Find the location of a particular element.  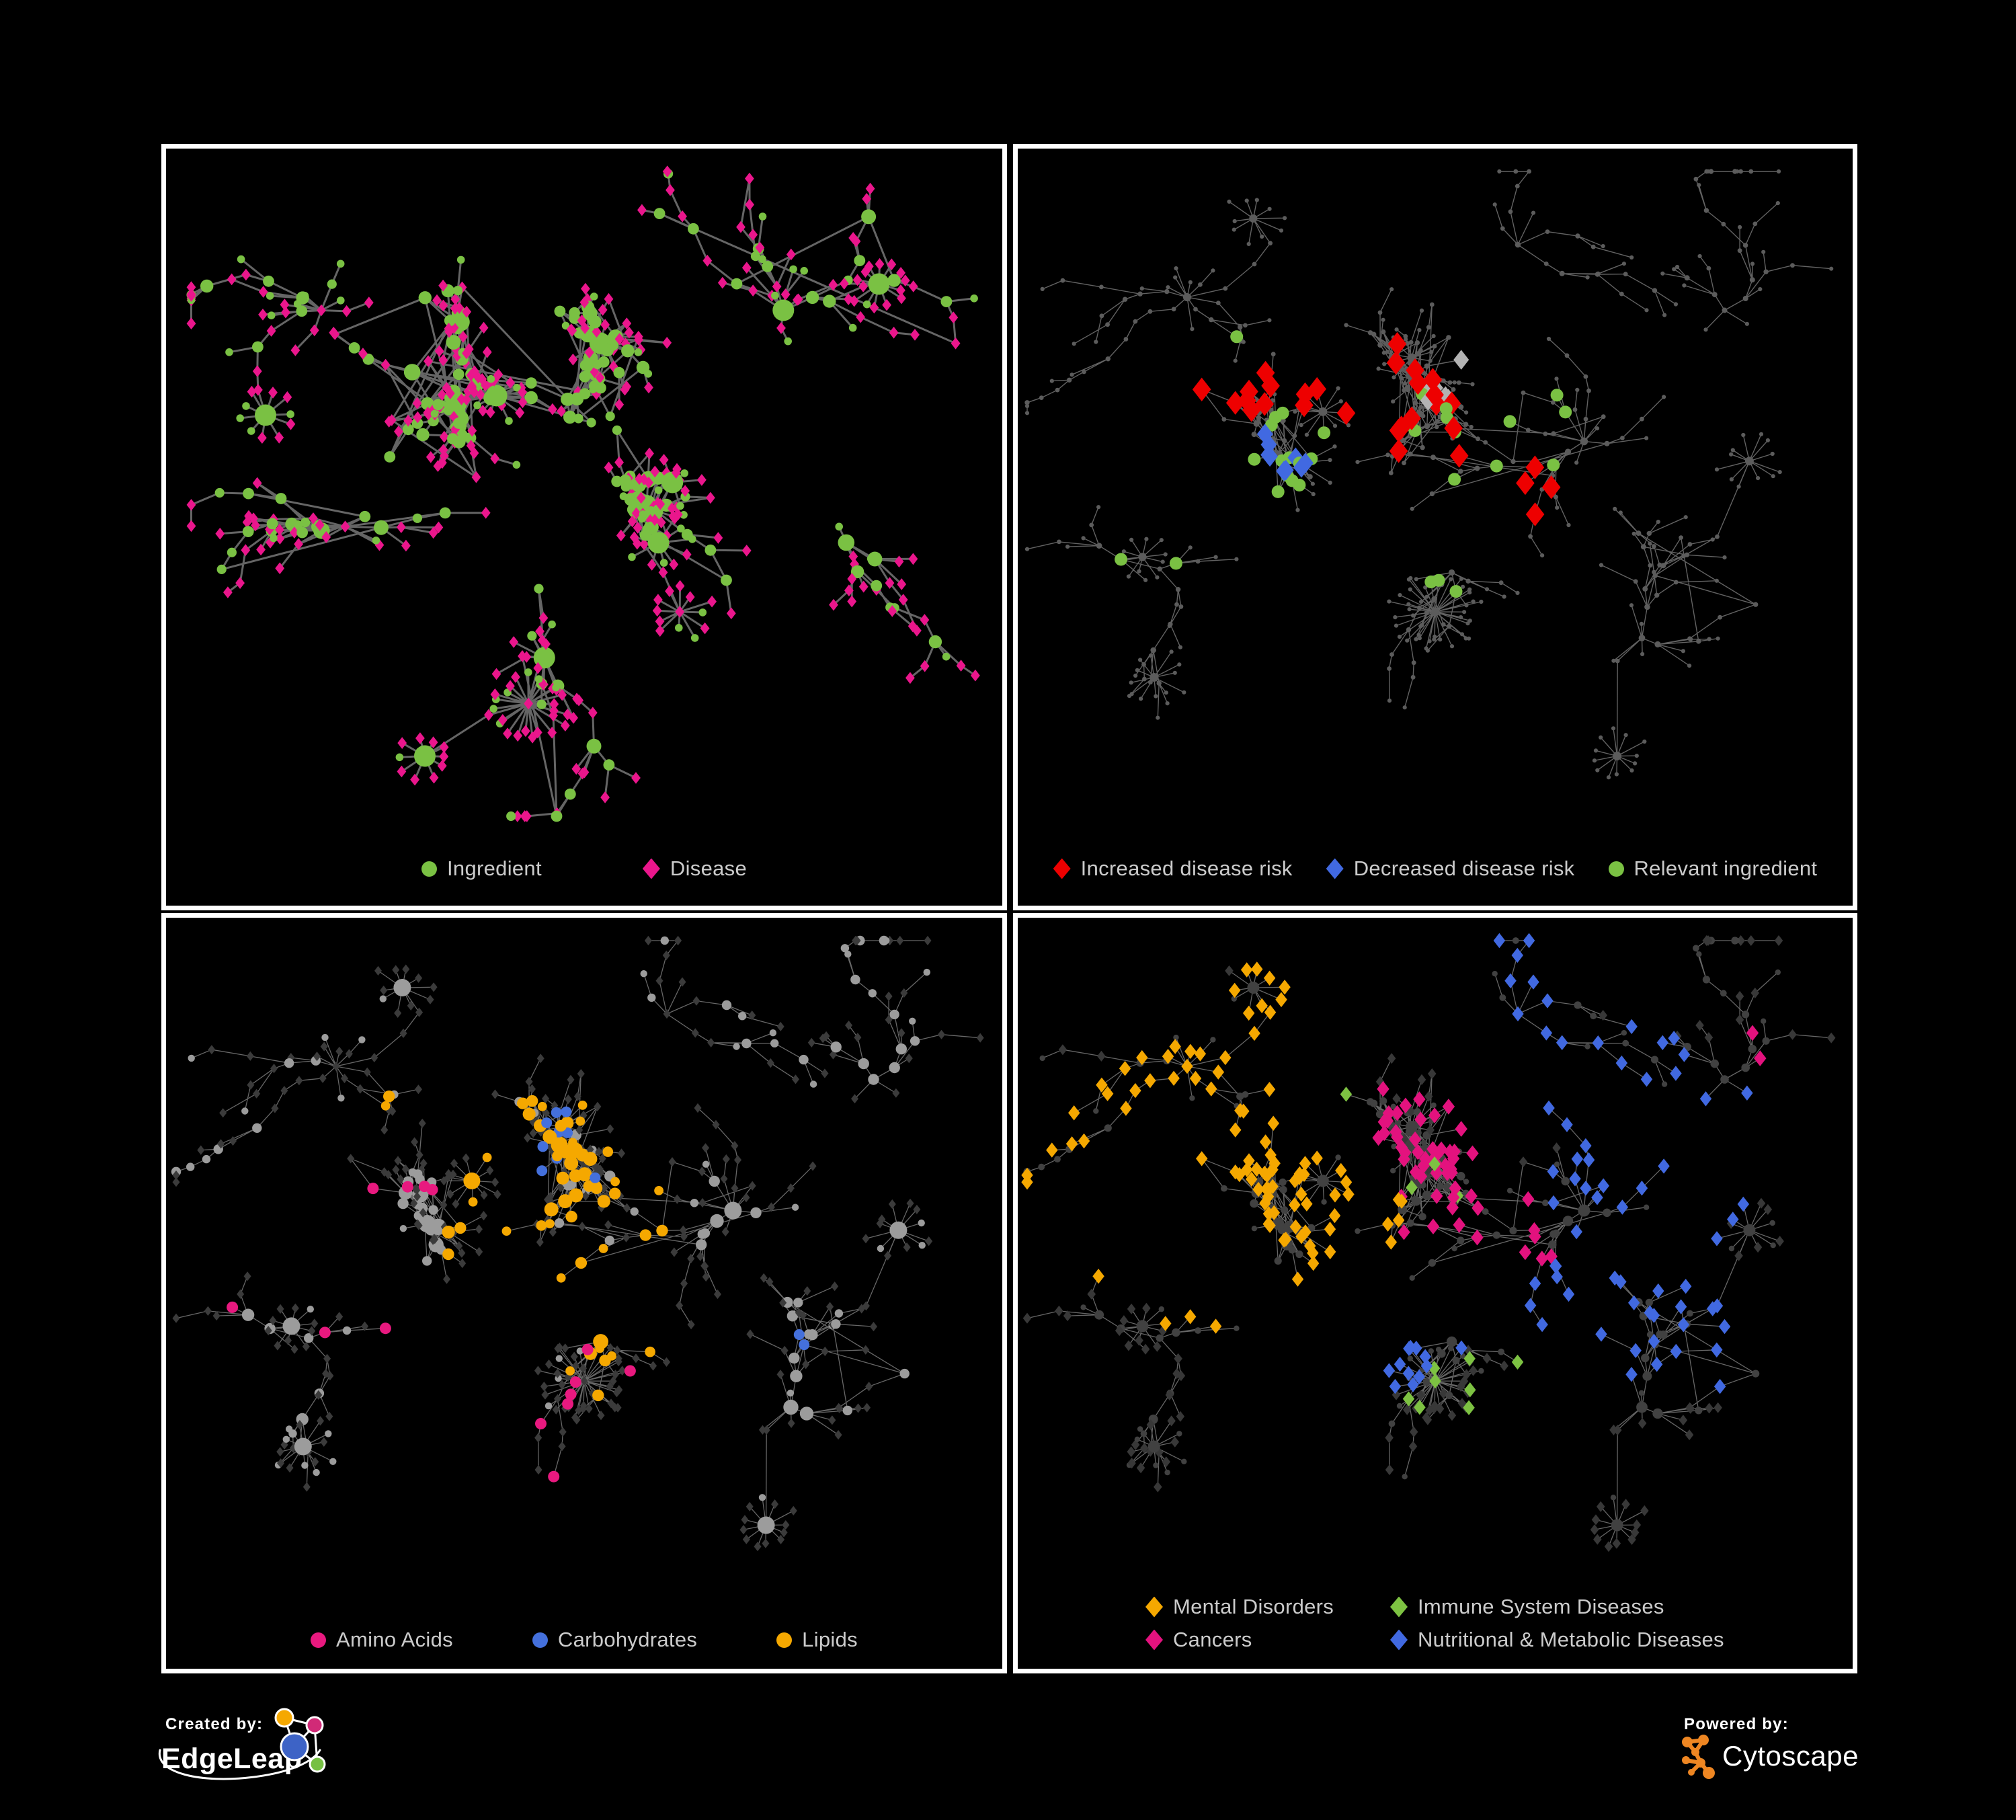

legend-item: Mental Disorders is located at coordinates (1239, 1607).